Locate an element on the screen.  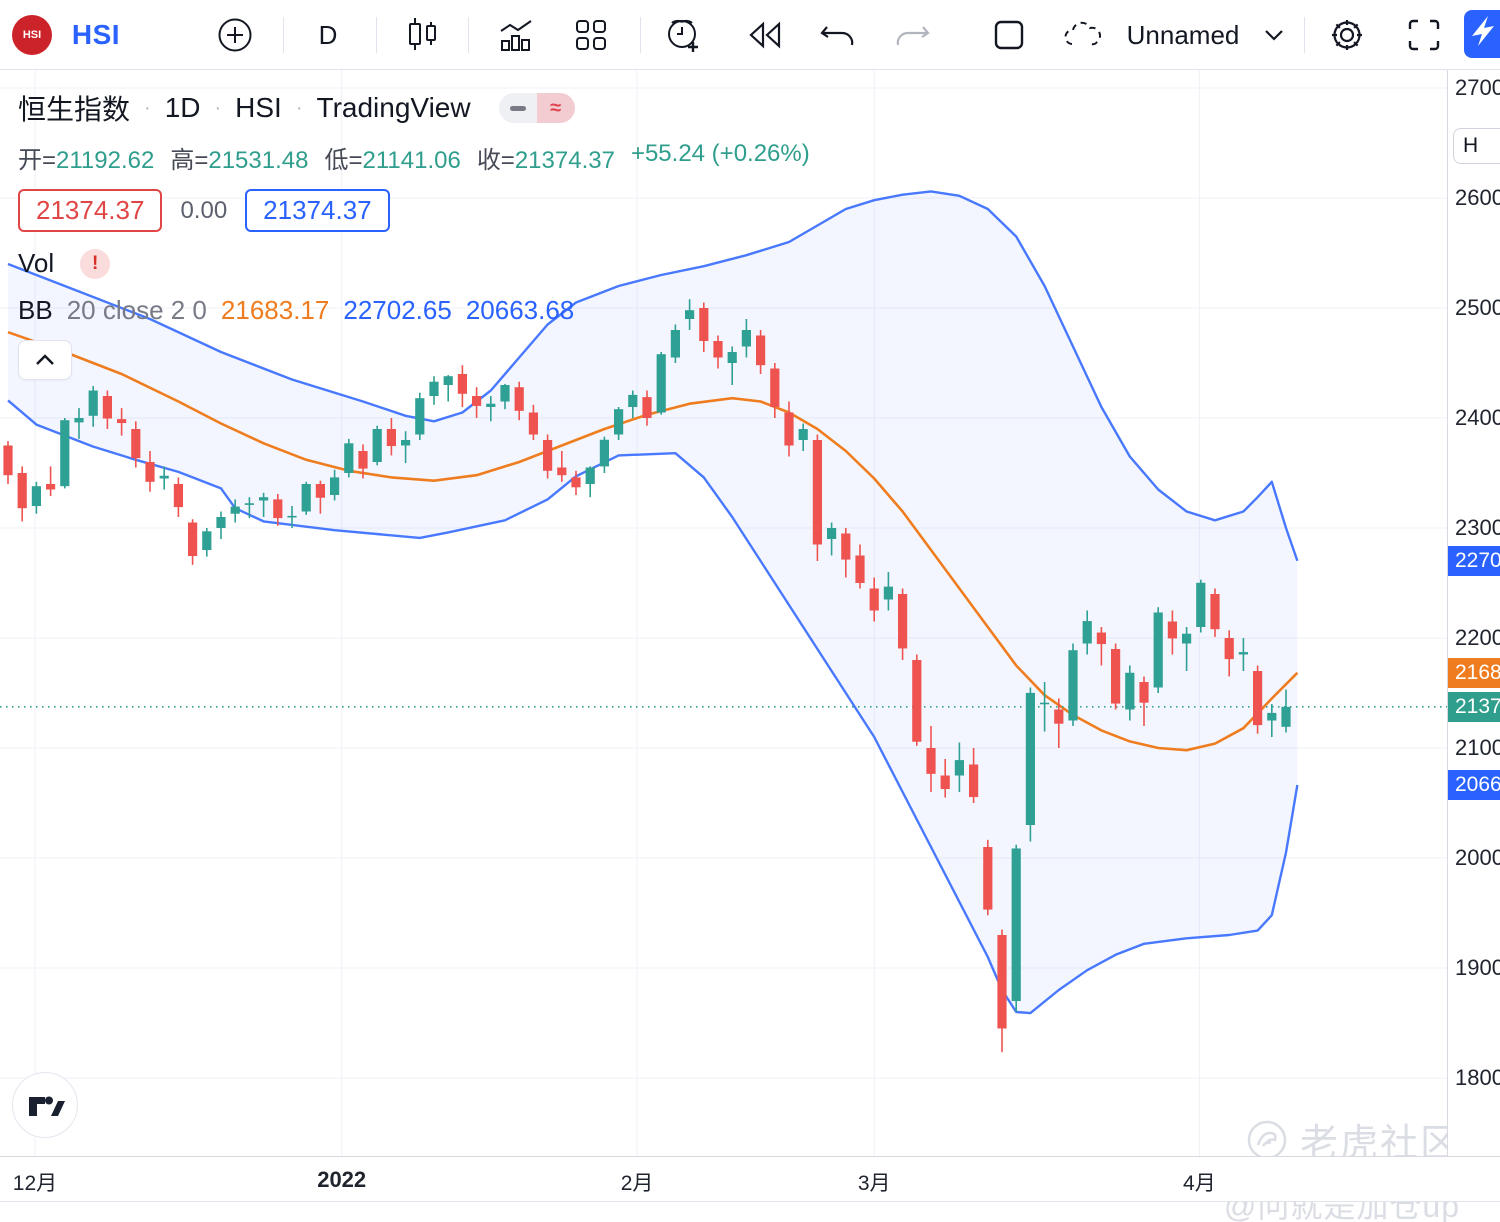
market-status-toggle: ≈ is located at coordinates (536, 108).